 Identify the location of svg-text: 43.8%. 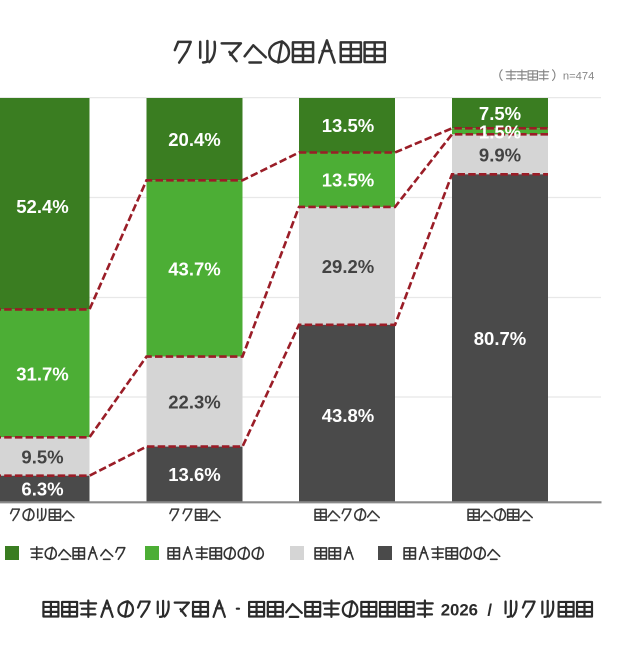
(348, 415).